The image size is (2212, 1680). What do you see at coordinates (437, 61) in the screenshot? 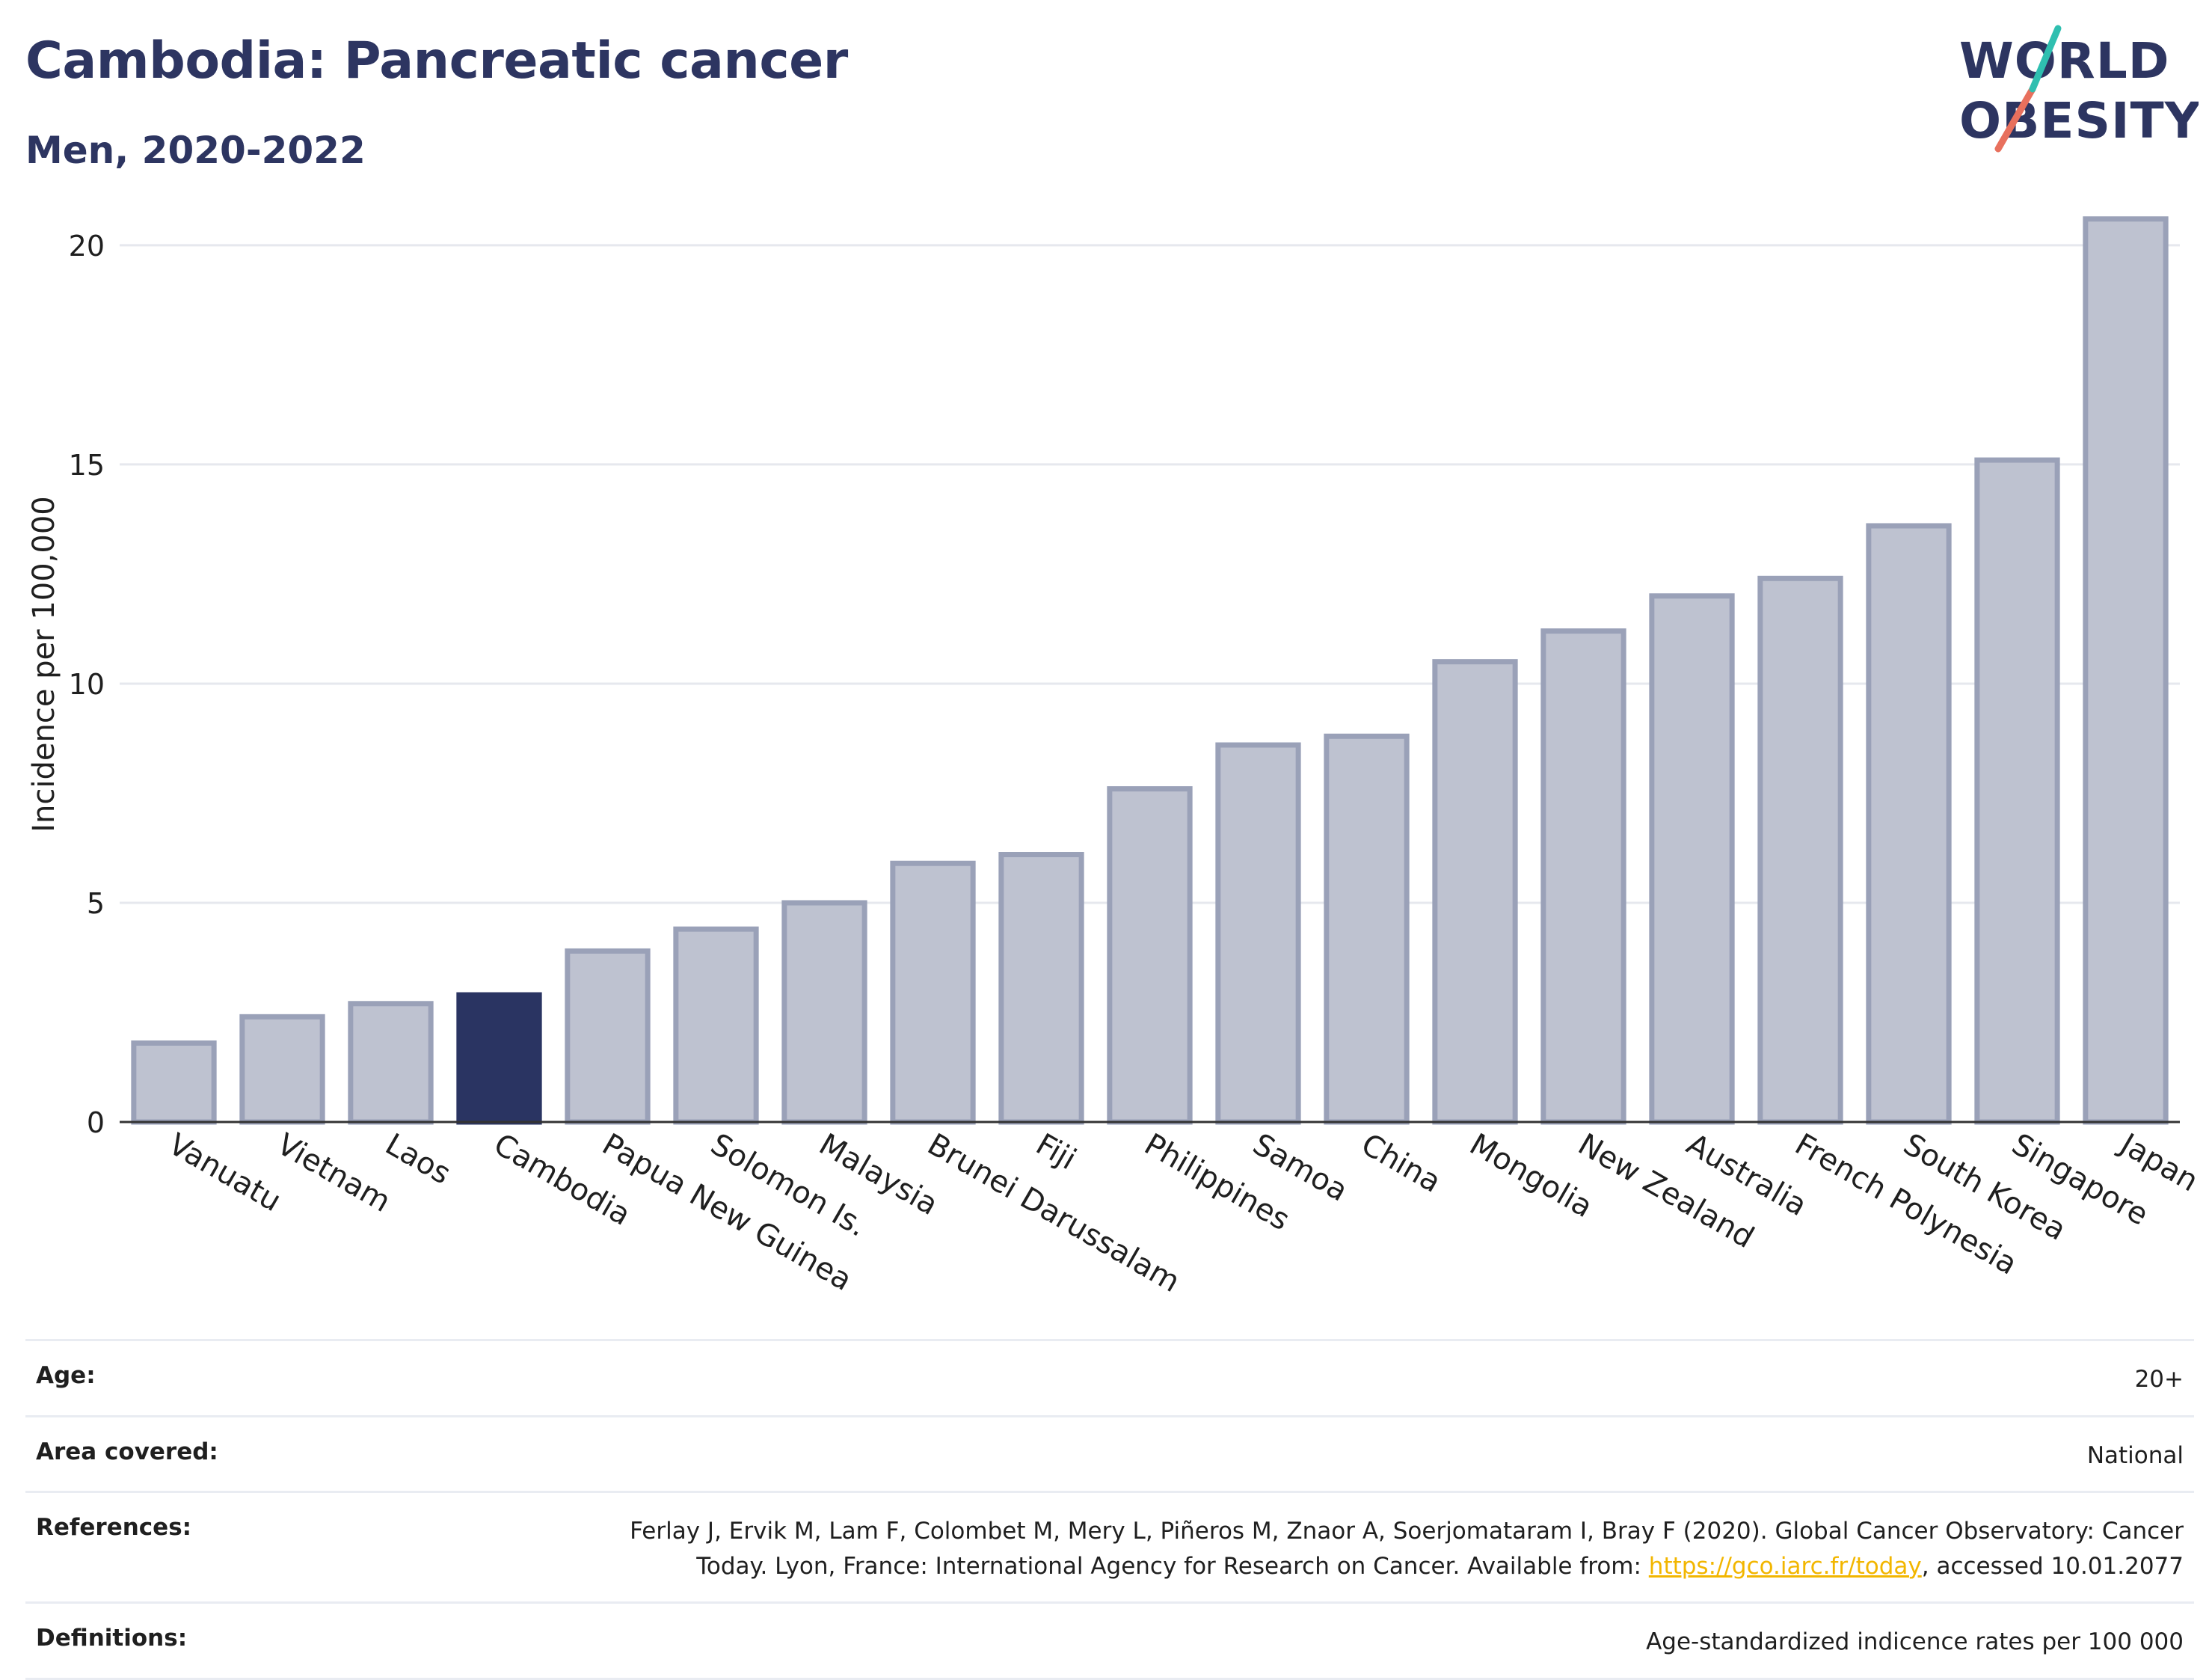
I see `chart-title: Cambodia: Pancreatic cancer` at bounding box center [437, 61].